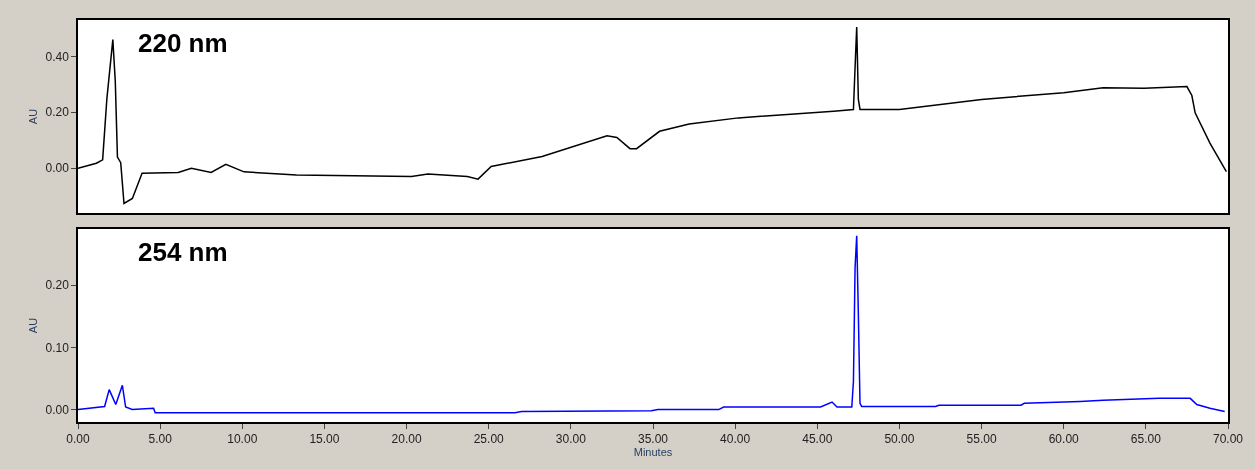 The height and width of the screenshot is (469, 1255). I want to click on x-tick-label: 50.00, so click(899, 439).